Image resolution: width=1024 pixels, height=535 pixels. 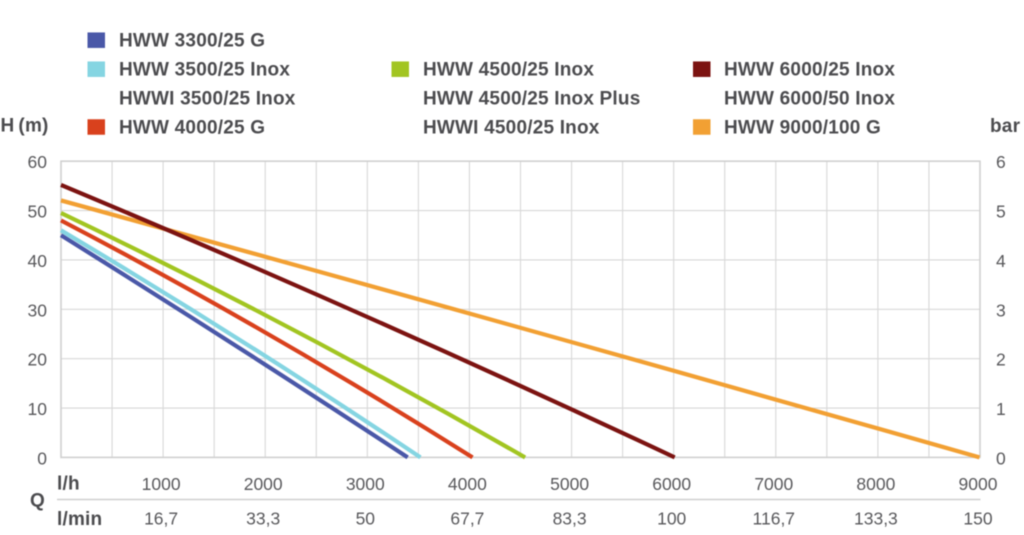 What do you see at coordinates (38, 310) in the screenshot?
I see `svg-text: 30` at bounding box center [38, 310].